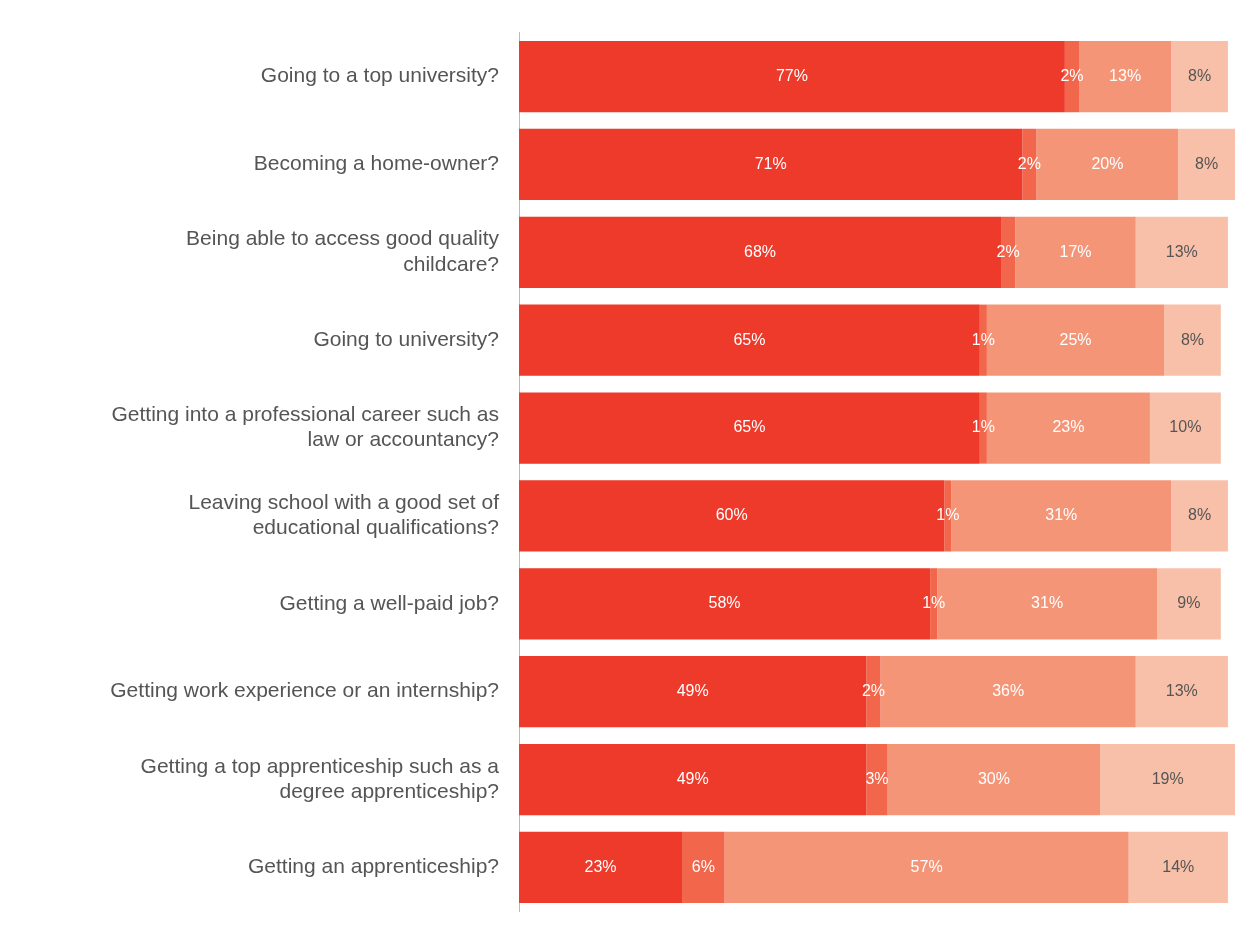 The height and width of the screenshot is (944, 1235). I want to click on y-tick-label: Getting work experience or an internship?, so click(304, 690).